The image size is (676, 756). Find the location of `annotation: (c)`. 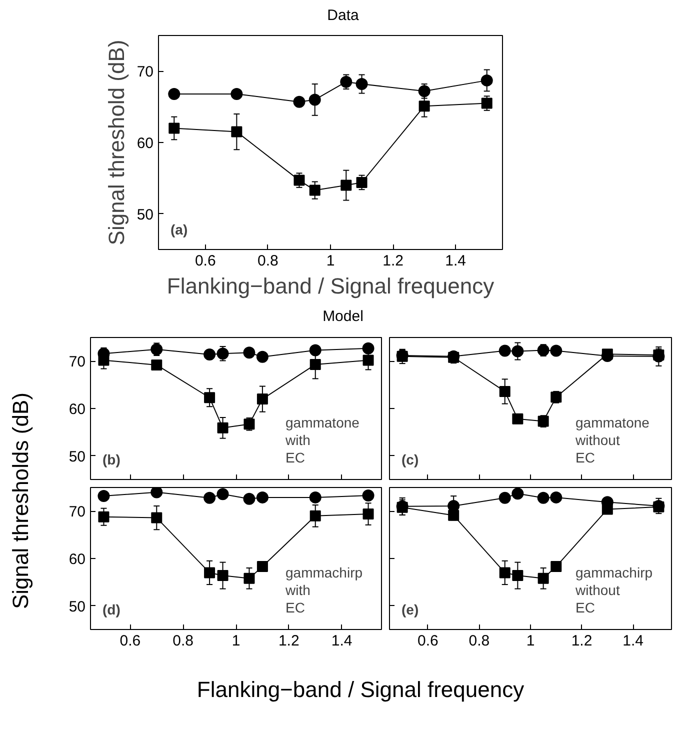

annotation: (c) is located at coordinates (410, 459).